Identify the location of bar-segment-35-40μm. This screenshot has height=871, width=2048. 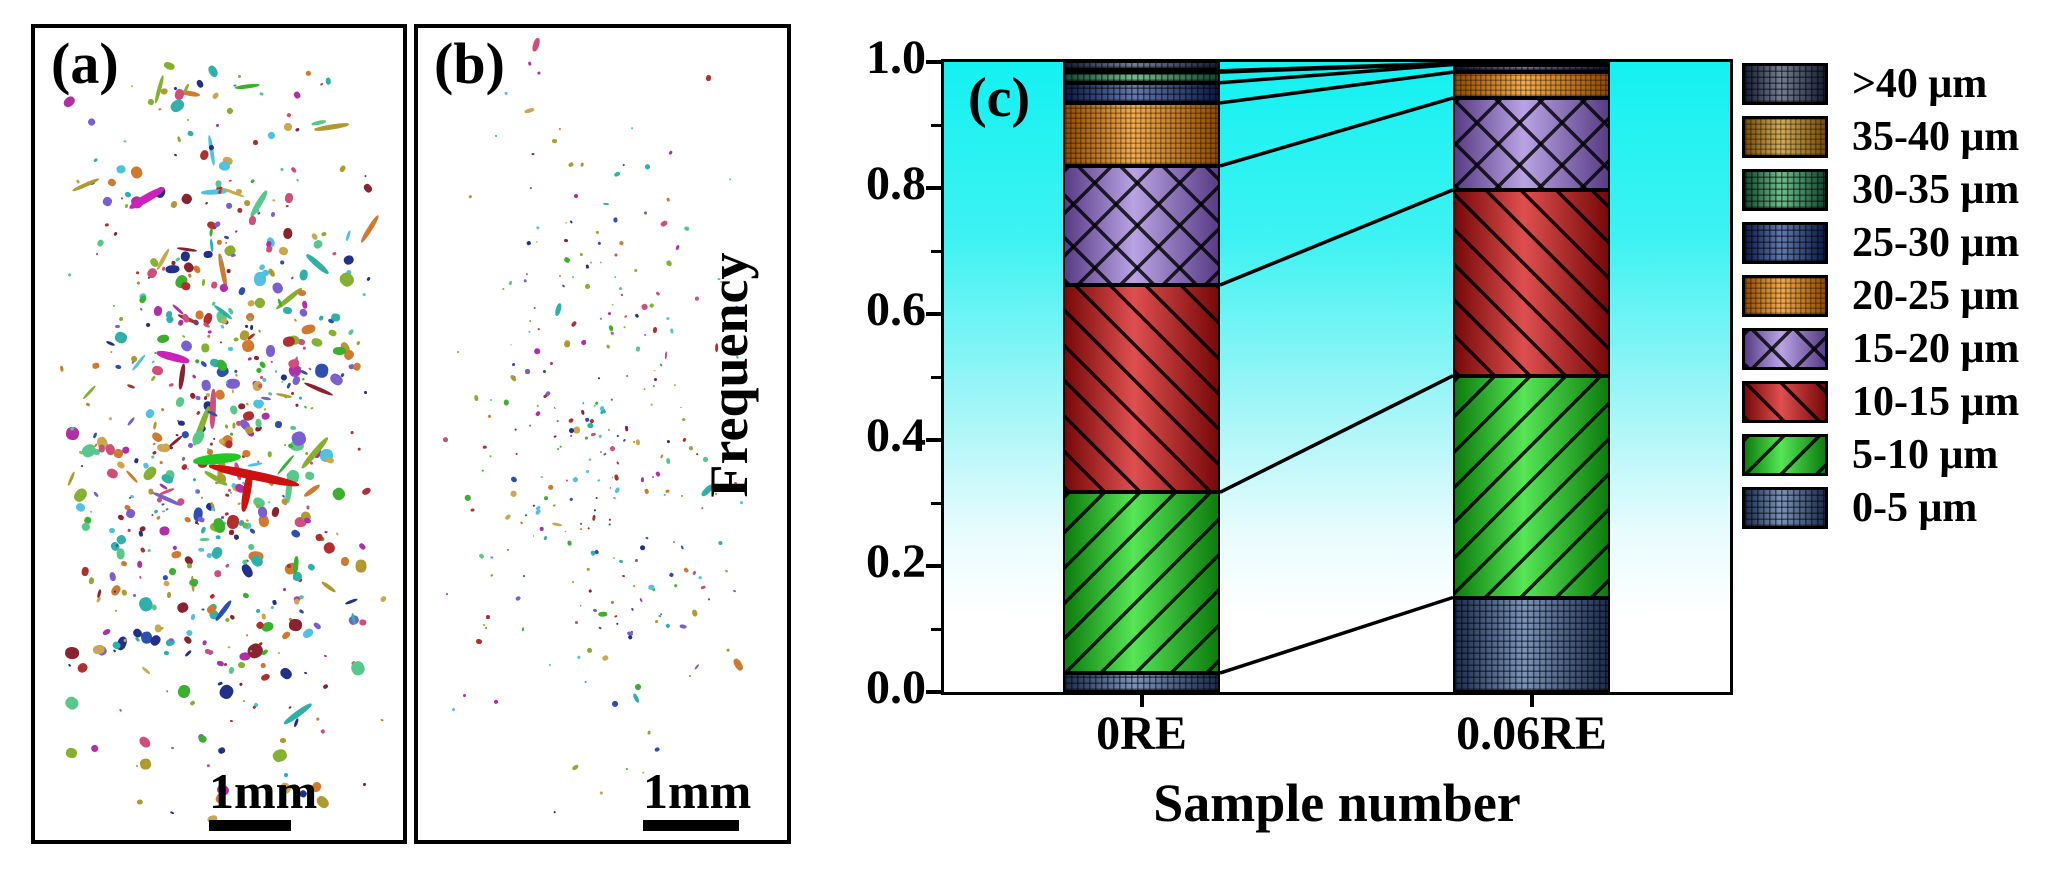
(1141, 71).